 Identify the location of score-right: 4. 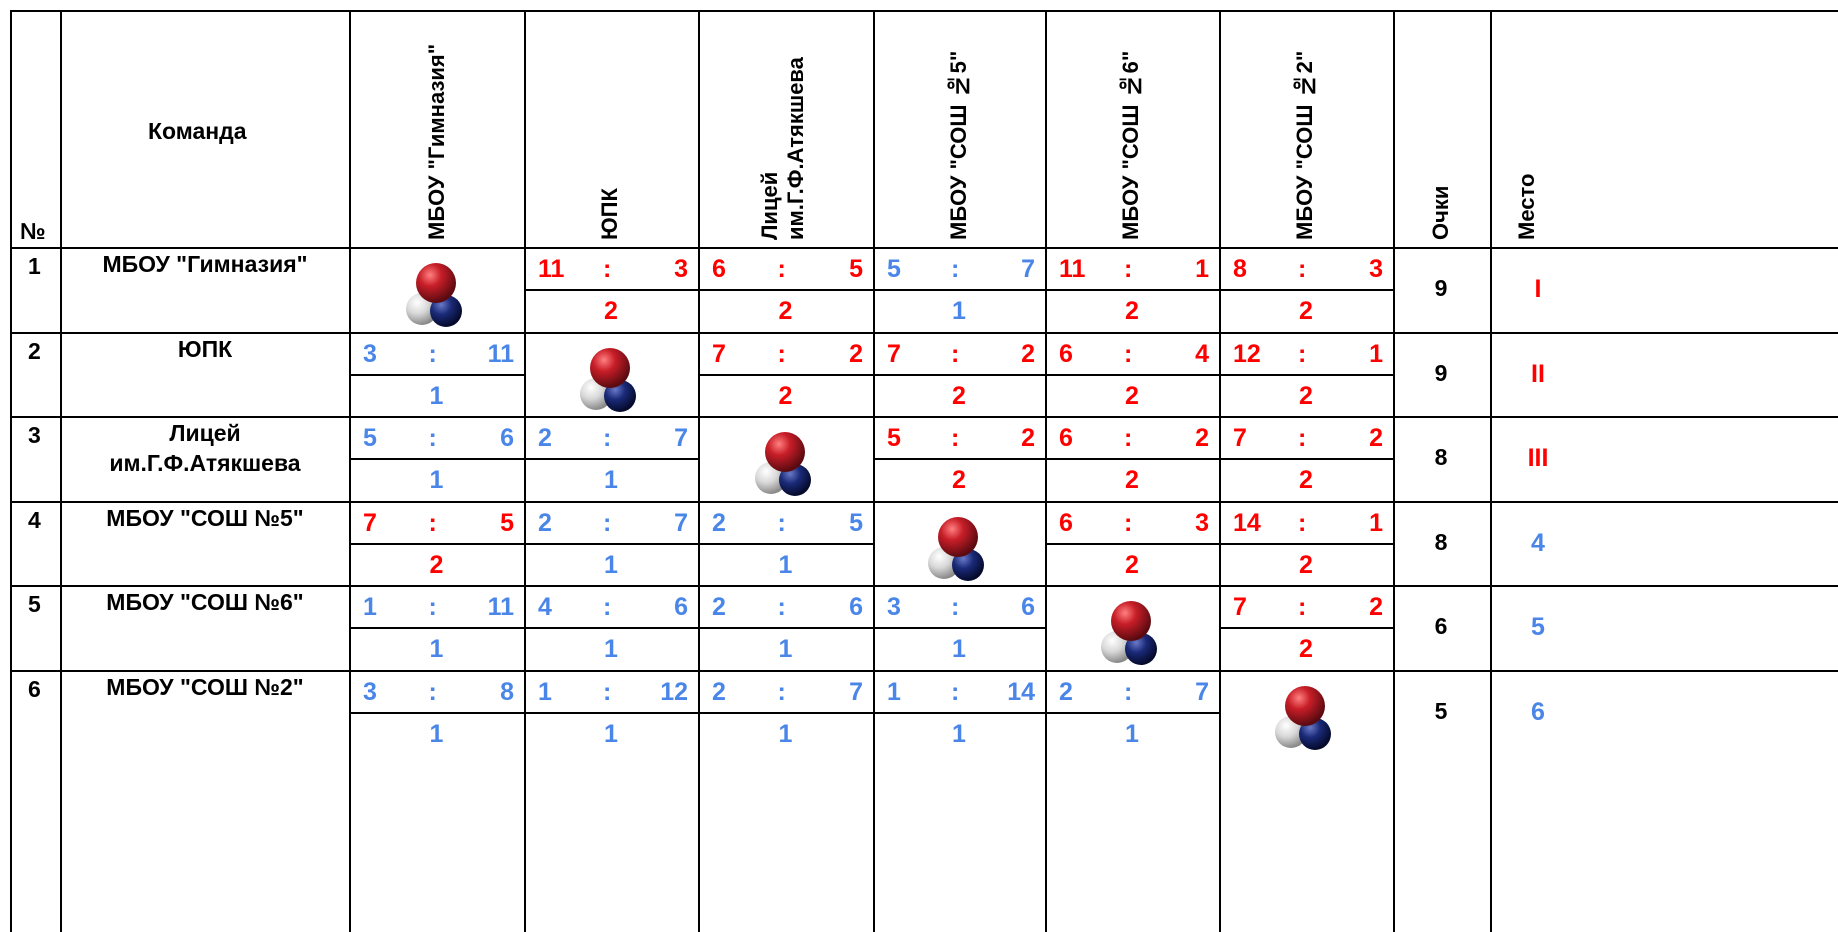
(1186, 354).